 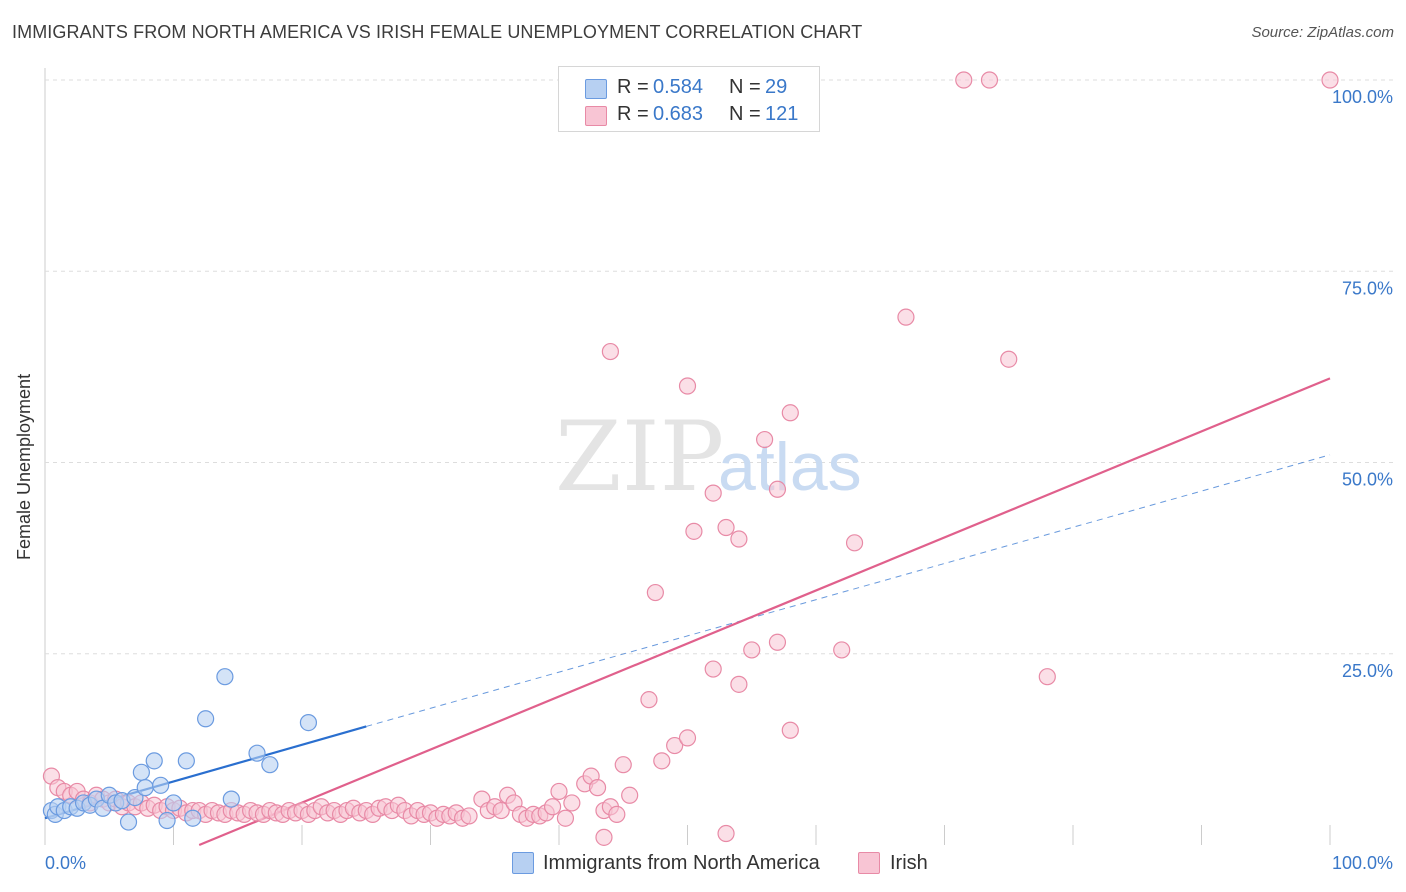 I want to click on y-tick-label: 100.0%, so click(x=1362, y=97).